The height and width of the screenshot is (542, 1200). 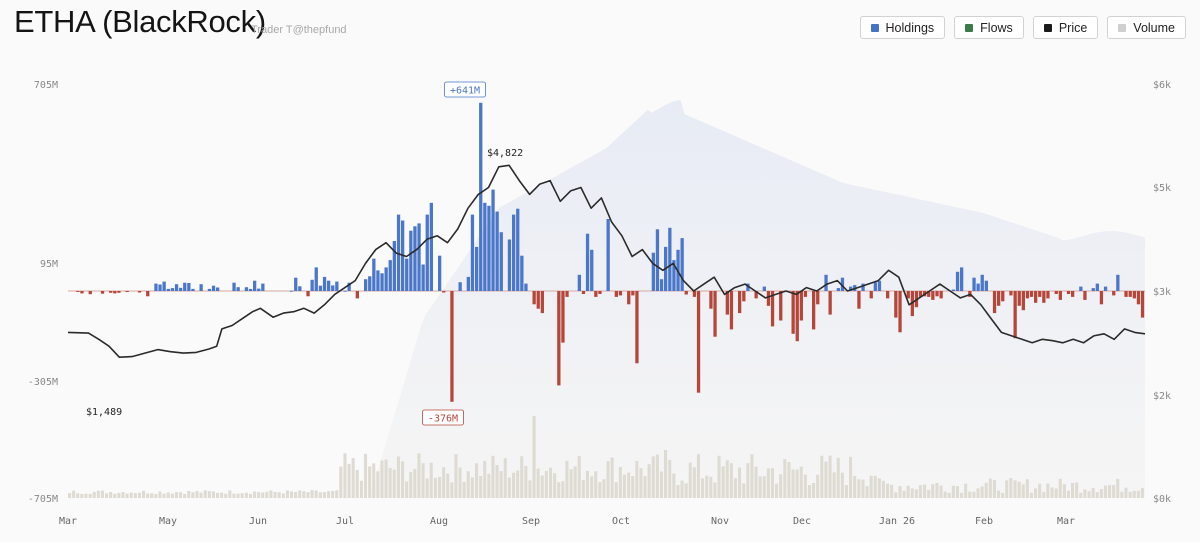 What do you see at coordinates (989, 27) in the screenshot?
I see `legend-flows-button: Flows` at bounding box center [989, 27].